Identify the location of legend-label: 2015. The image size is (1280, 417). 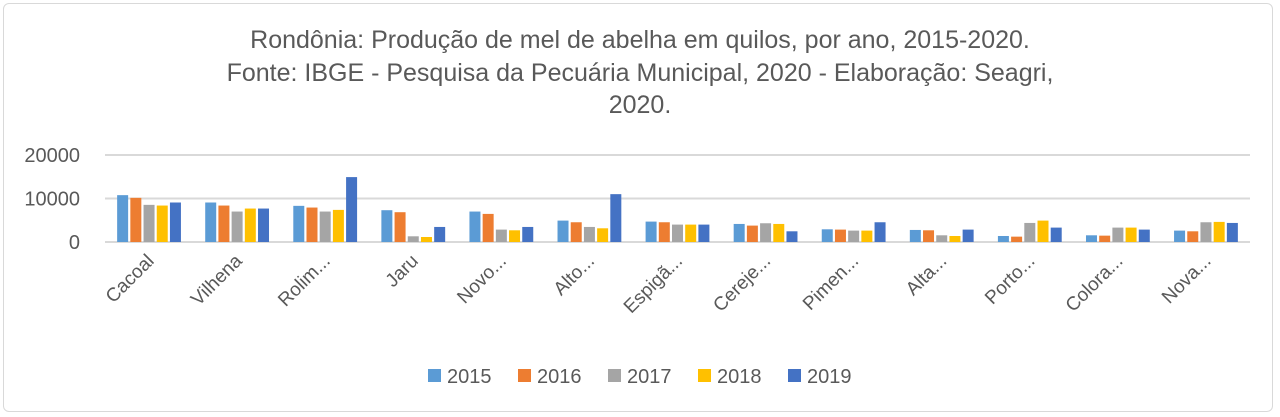
(469, 377).